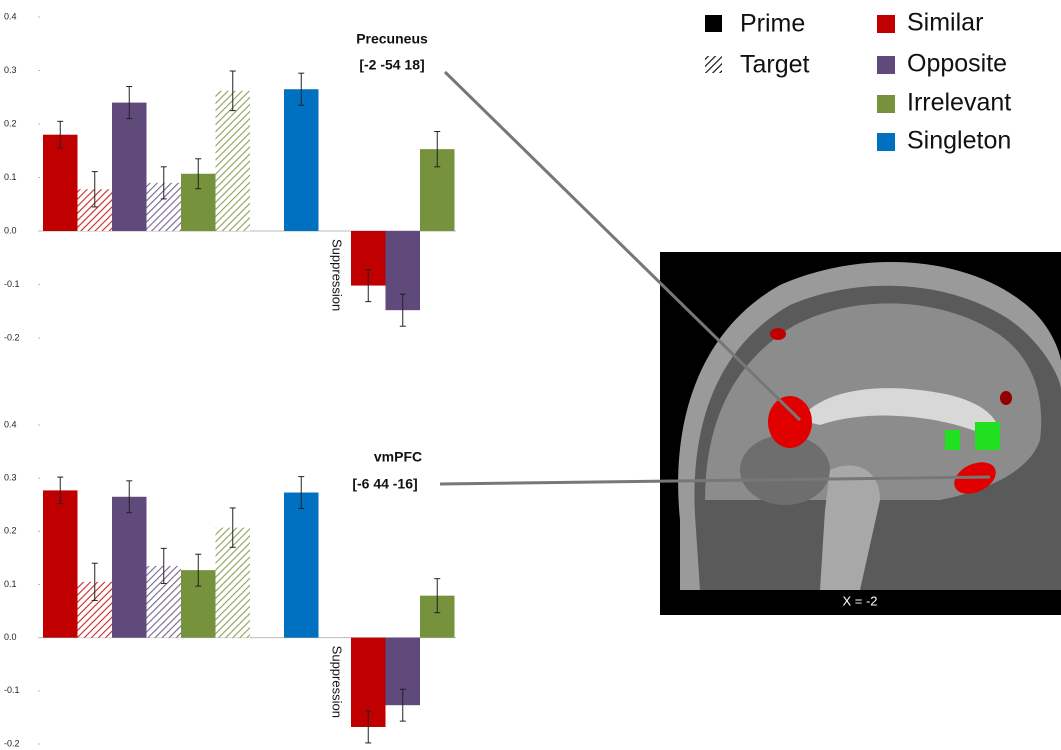 This screenshot has height=750, width=1061. I want to click on region-label: Precuneus, so click(392, 39).